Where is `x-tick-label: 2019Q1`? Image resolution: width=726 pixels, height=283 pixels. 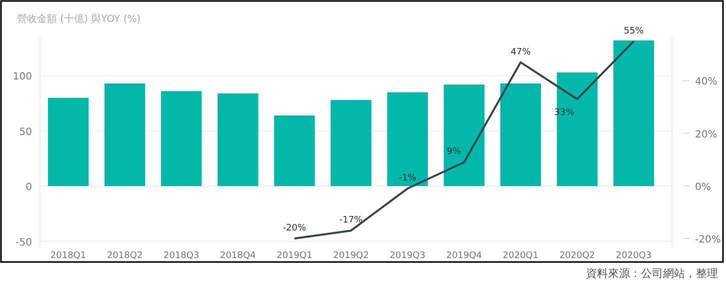 x-tick-label: 2019Q1 is located at coordinates (294, 256).